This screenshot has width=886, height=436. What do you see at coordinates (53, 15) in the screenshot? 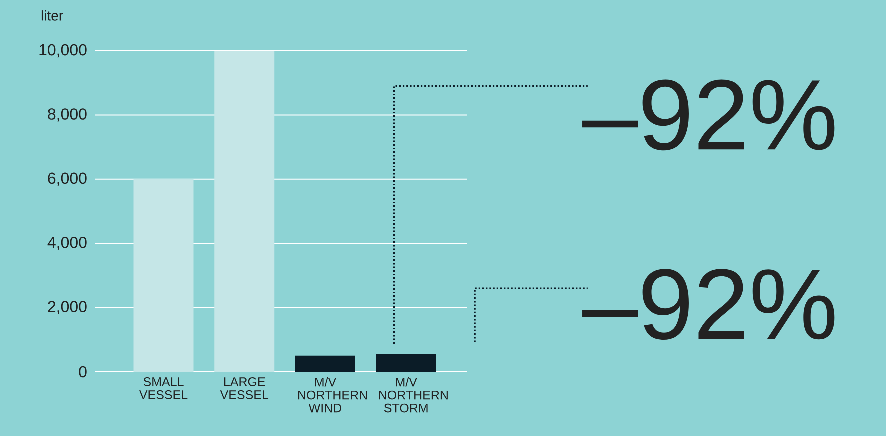
I see `y-axis-title: liter` at bounding box center [53, 15].